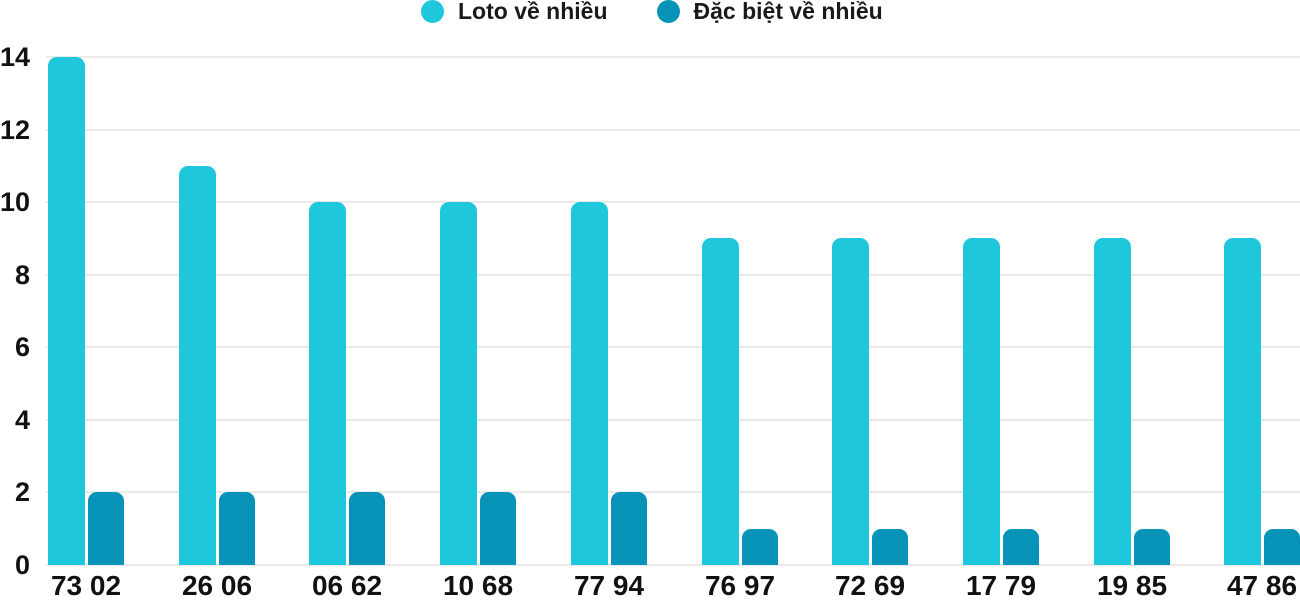 This screenshot has height=600, width=1300. Describe the element at coordinates (15, 129) in the screenshot. I see `y-axis-tick-label: 12` at that location.